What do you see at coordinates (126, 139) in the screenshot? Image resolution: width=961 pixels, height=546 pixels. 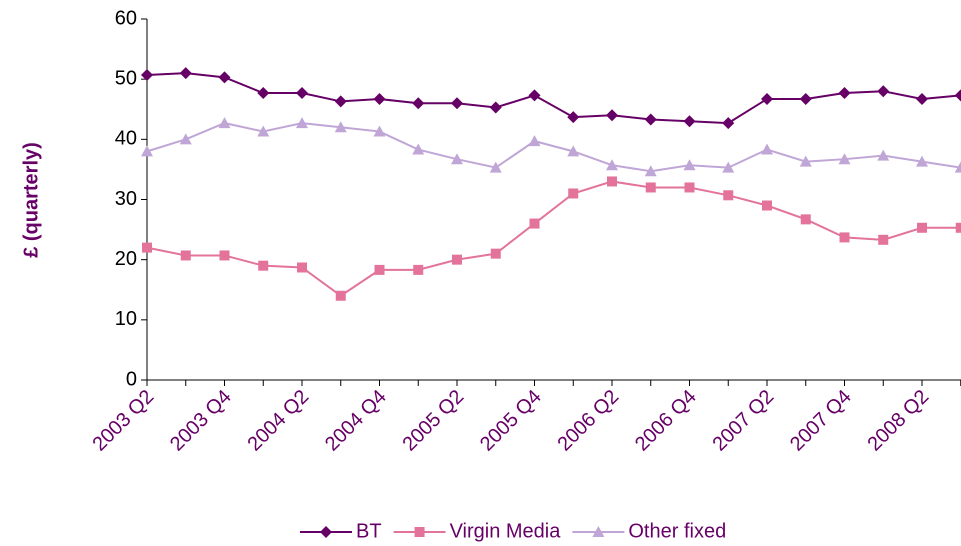 I see `y-tick-label: 40` at bounding box center [126, 139].